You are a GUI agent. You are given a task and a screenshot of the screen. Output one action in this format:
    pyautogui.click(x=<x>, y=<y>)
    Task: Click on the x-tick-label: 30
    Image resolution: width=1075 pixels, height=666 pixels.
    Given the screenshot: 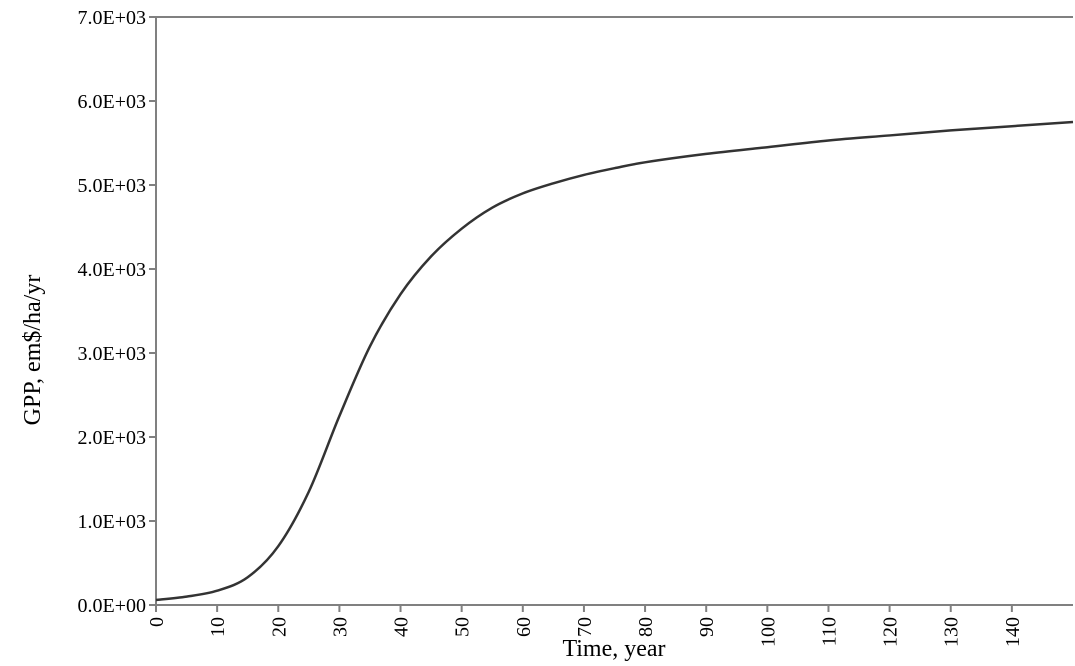 What is the action you would take?
    pyautogui.click(x=340, y=627)
    